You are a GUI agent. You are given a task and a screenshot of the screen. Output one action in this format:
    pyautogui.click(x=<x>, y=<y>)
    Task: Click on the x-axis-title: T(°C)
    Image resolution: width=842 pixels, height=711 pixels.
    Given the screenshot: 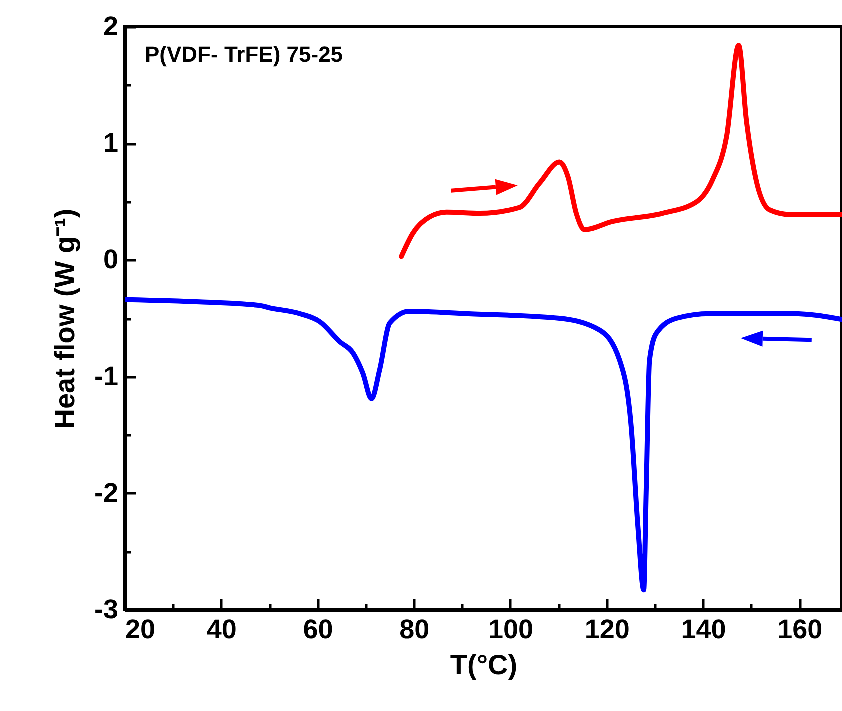 What is the action you would take?
    pyautogui.click(x=484, y=665)
    